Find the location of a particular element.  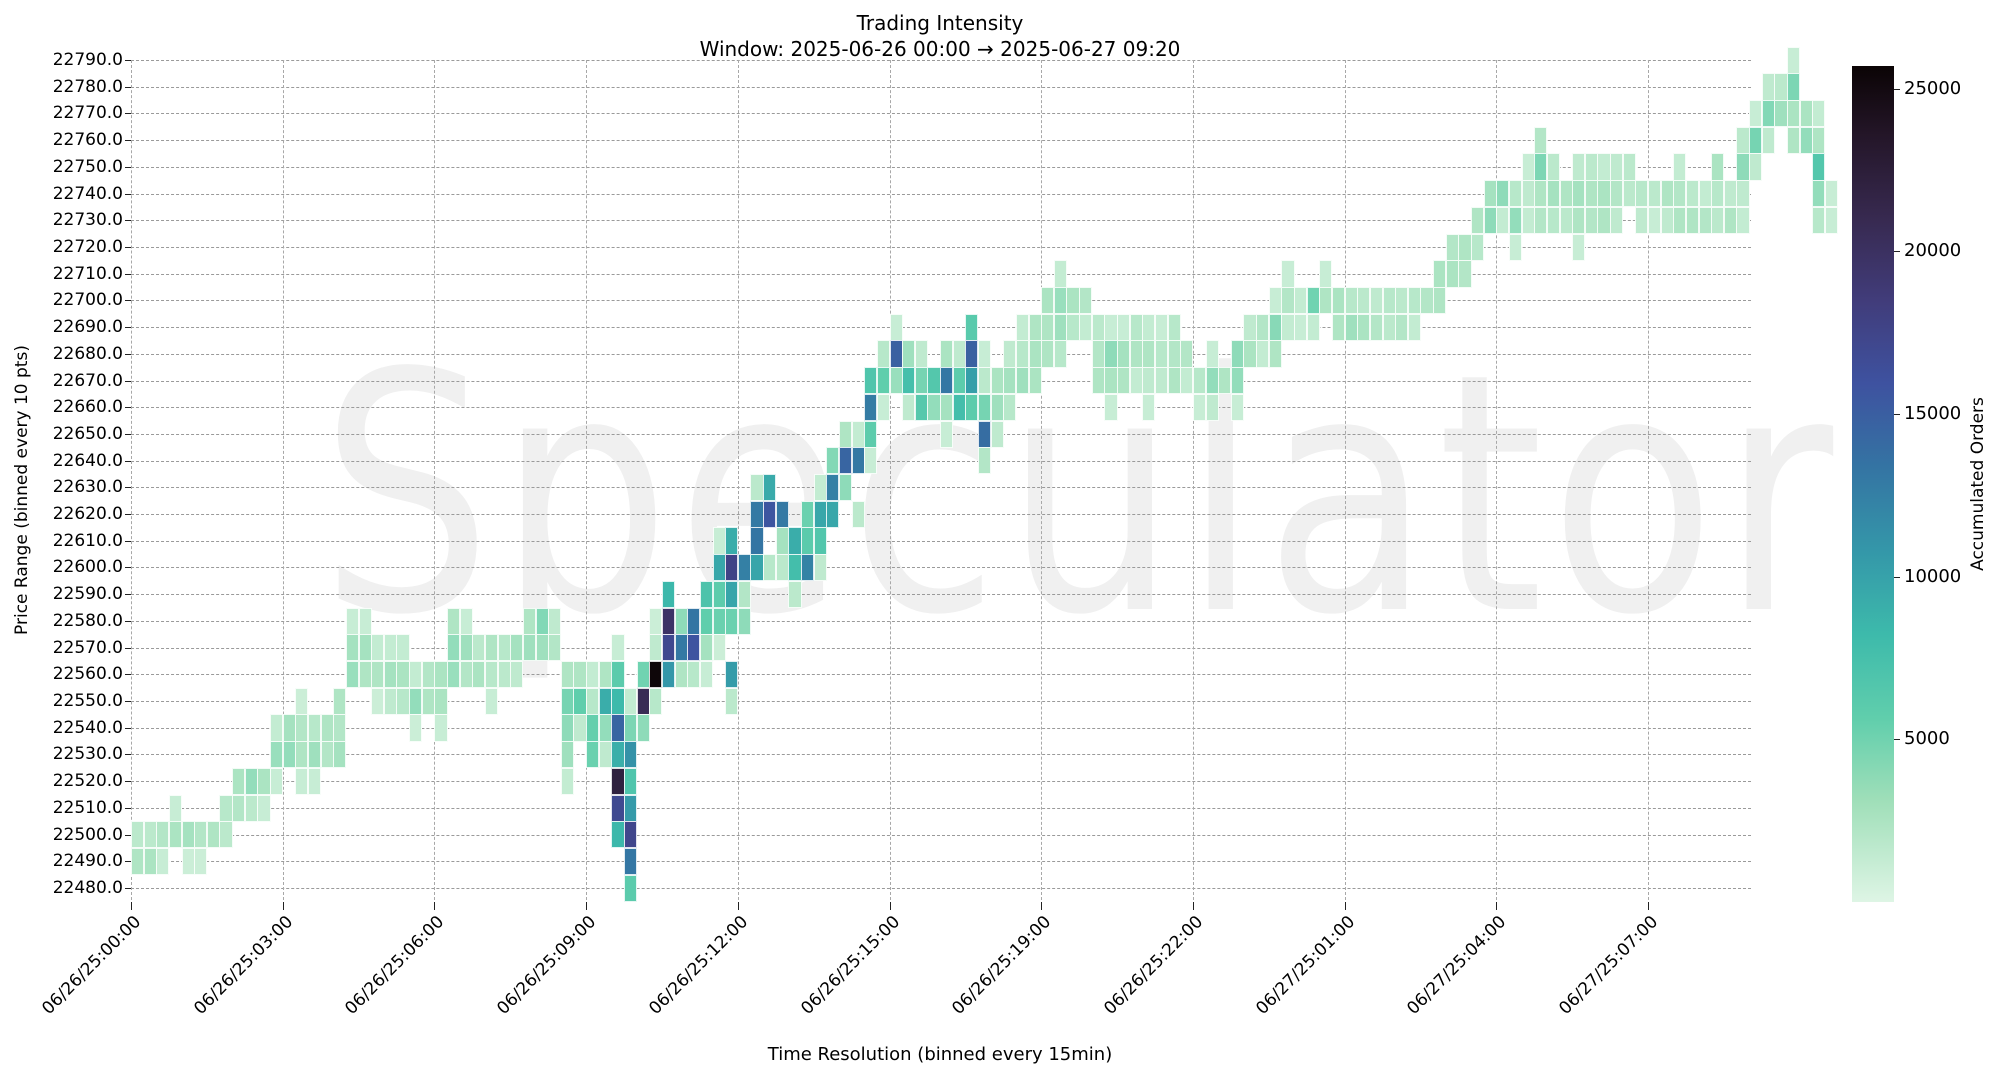

colorbar-label: Accumulated Orders is located at coordinates (1978, 484).